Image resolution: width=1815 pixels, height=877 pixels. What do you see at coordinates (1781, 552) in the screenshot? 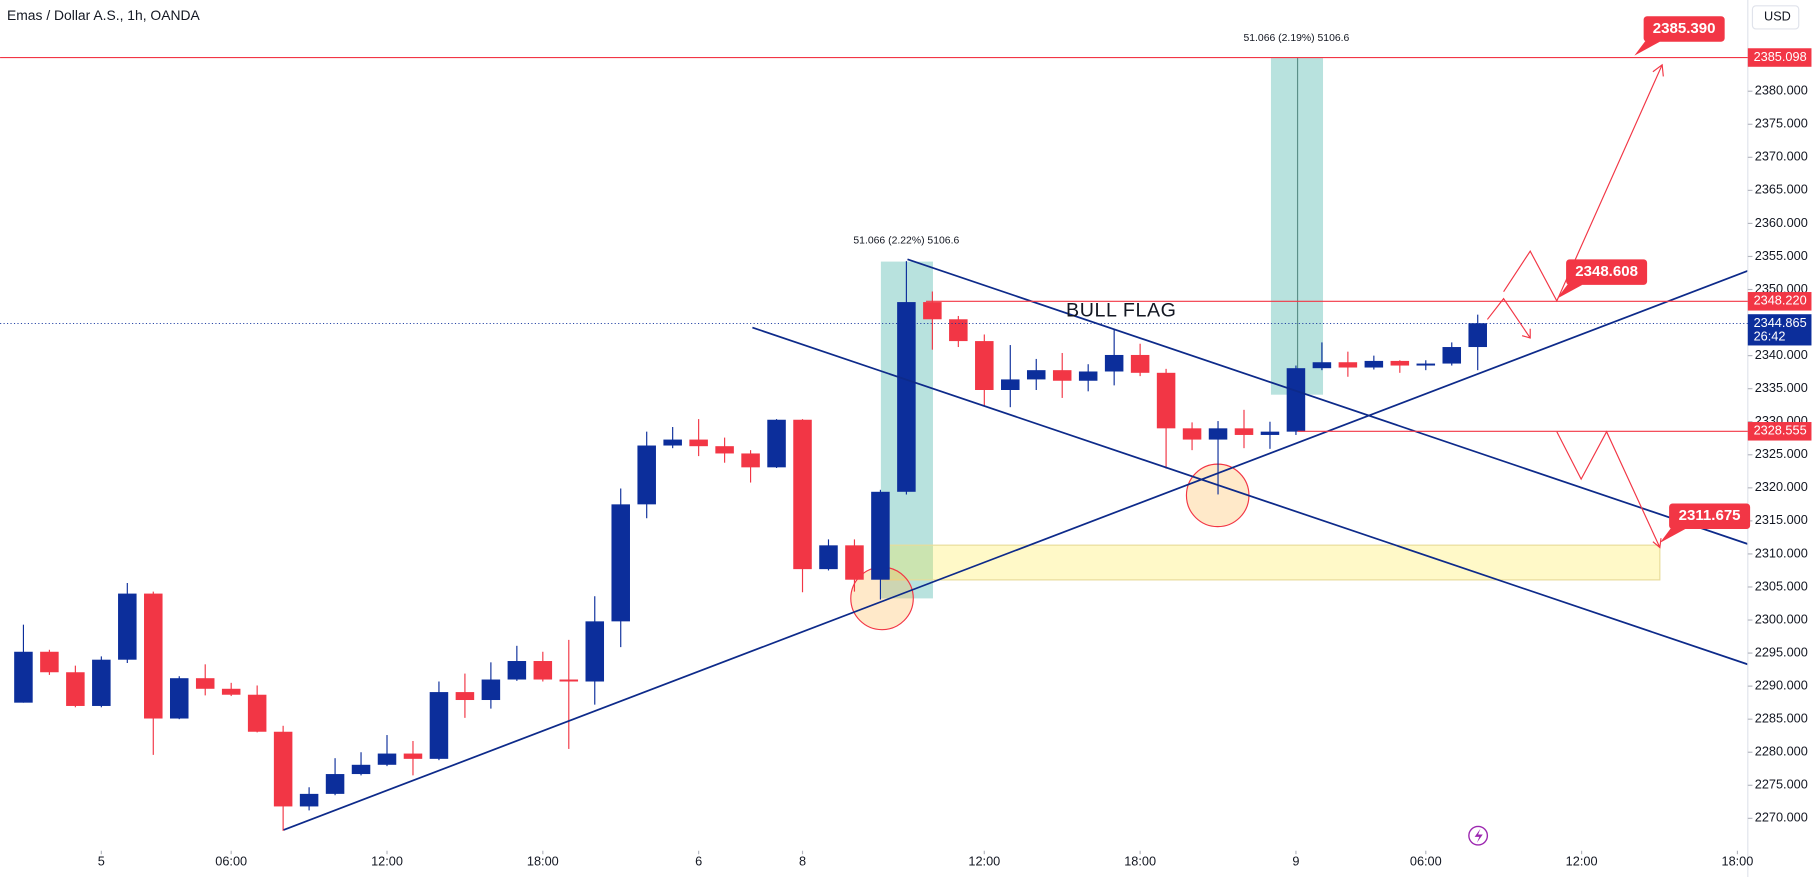
I see `y-tick-label: 2310.000` at bounding box center [1781, 552].